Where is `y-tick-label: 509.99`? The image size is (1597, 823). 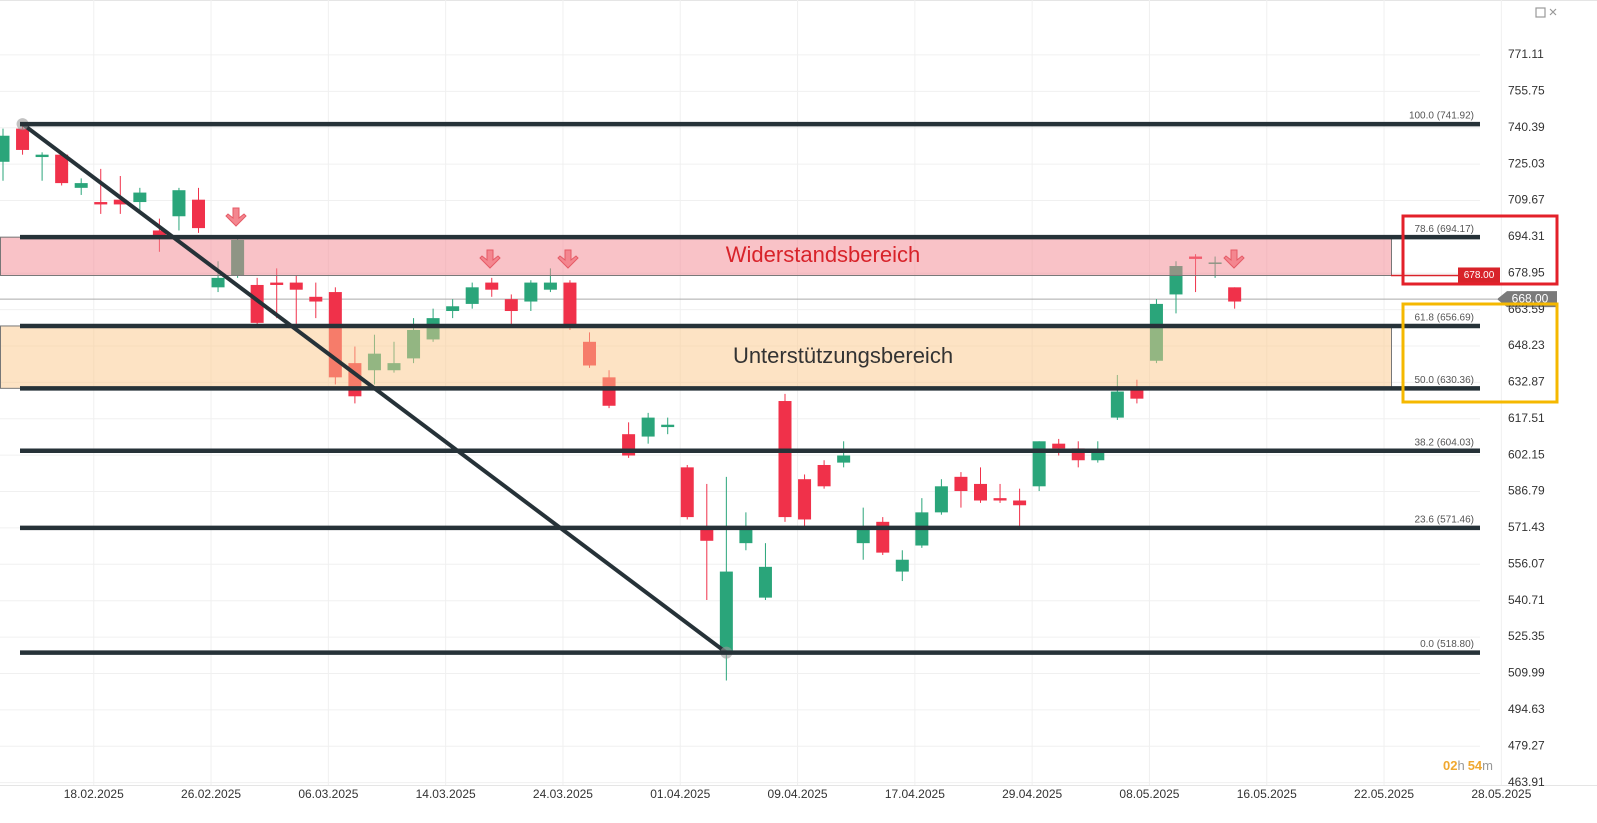 y-tick-label: 509.99 is located at coordinates (1526, 673).